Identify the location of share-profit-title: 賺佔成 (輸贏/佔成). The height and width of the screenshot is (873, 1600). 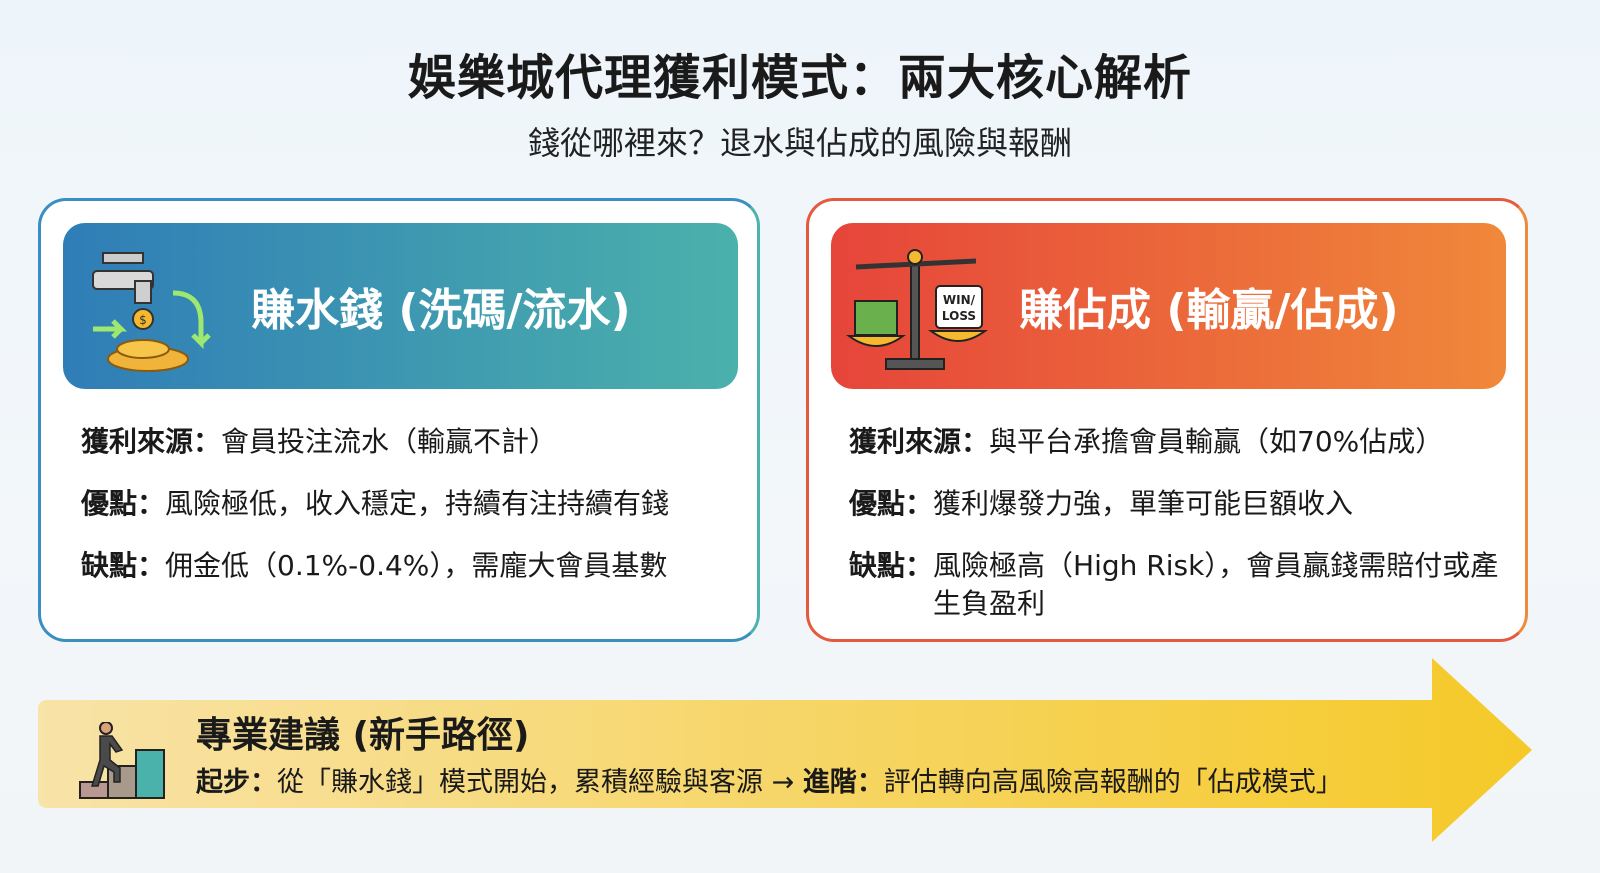
(1209, 310).